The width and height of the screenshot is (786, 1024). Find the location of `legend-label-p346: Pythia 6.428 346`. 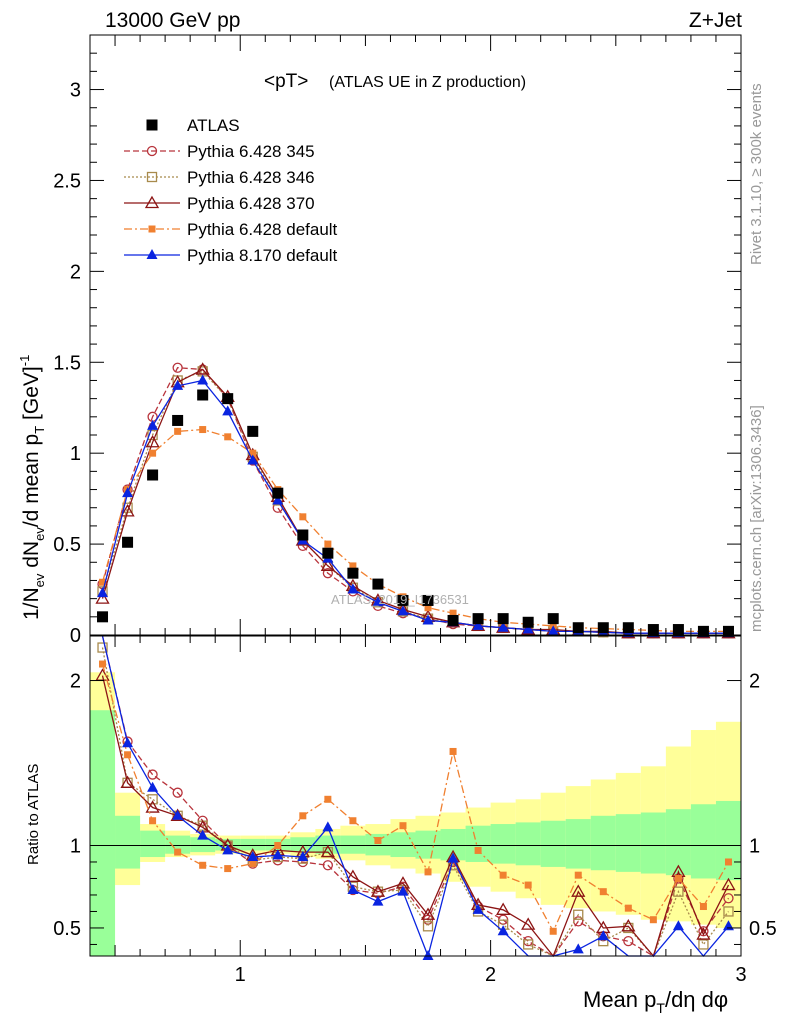

legend-label-p346: Pythia 6.428 346 is located at coordinates (251, 177).